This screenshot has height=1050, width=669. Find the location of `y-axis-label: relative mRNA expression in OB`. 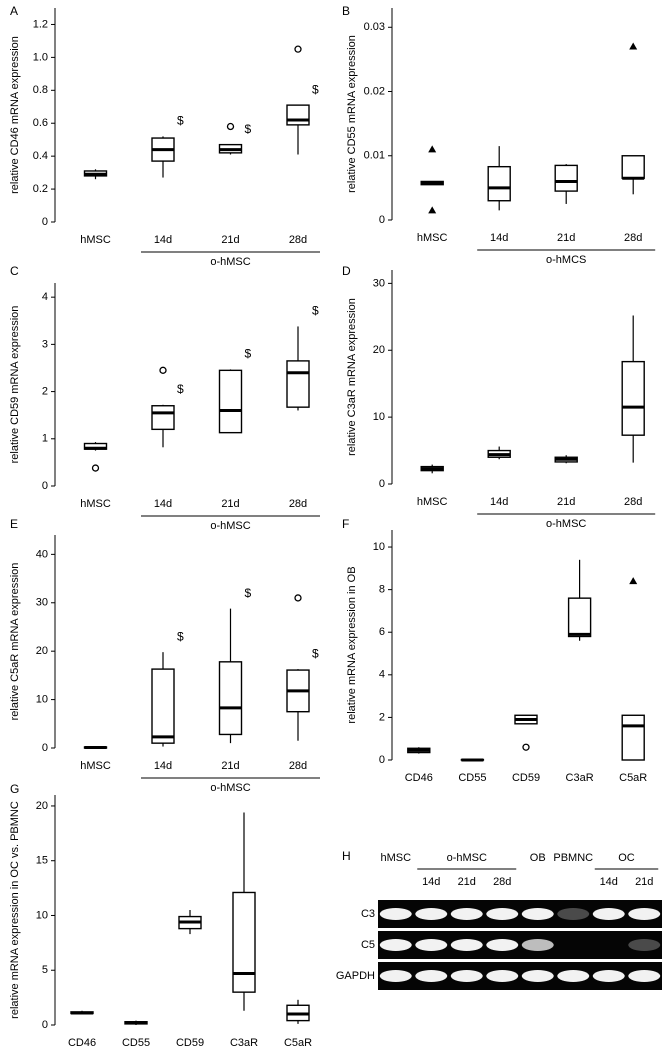

y-axis-label: relative mRNA expression in OB is located at coordinates (352, 644).